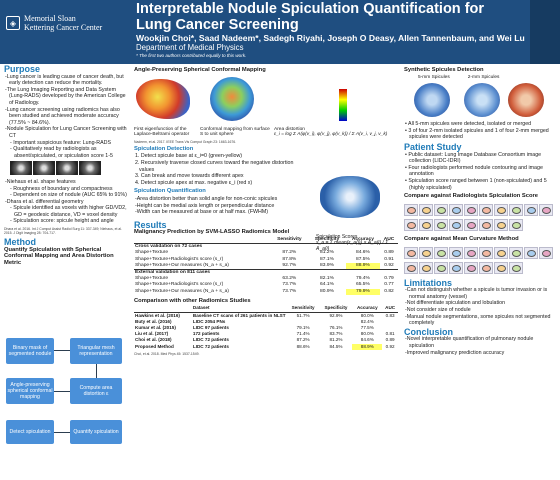 The width and height of the screenshot is (560, 480). I want to click on table-cell: 76.1%, so click(336, 327).